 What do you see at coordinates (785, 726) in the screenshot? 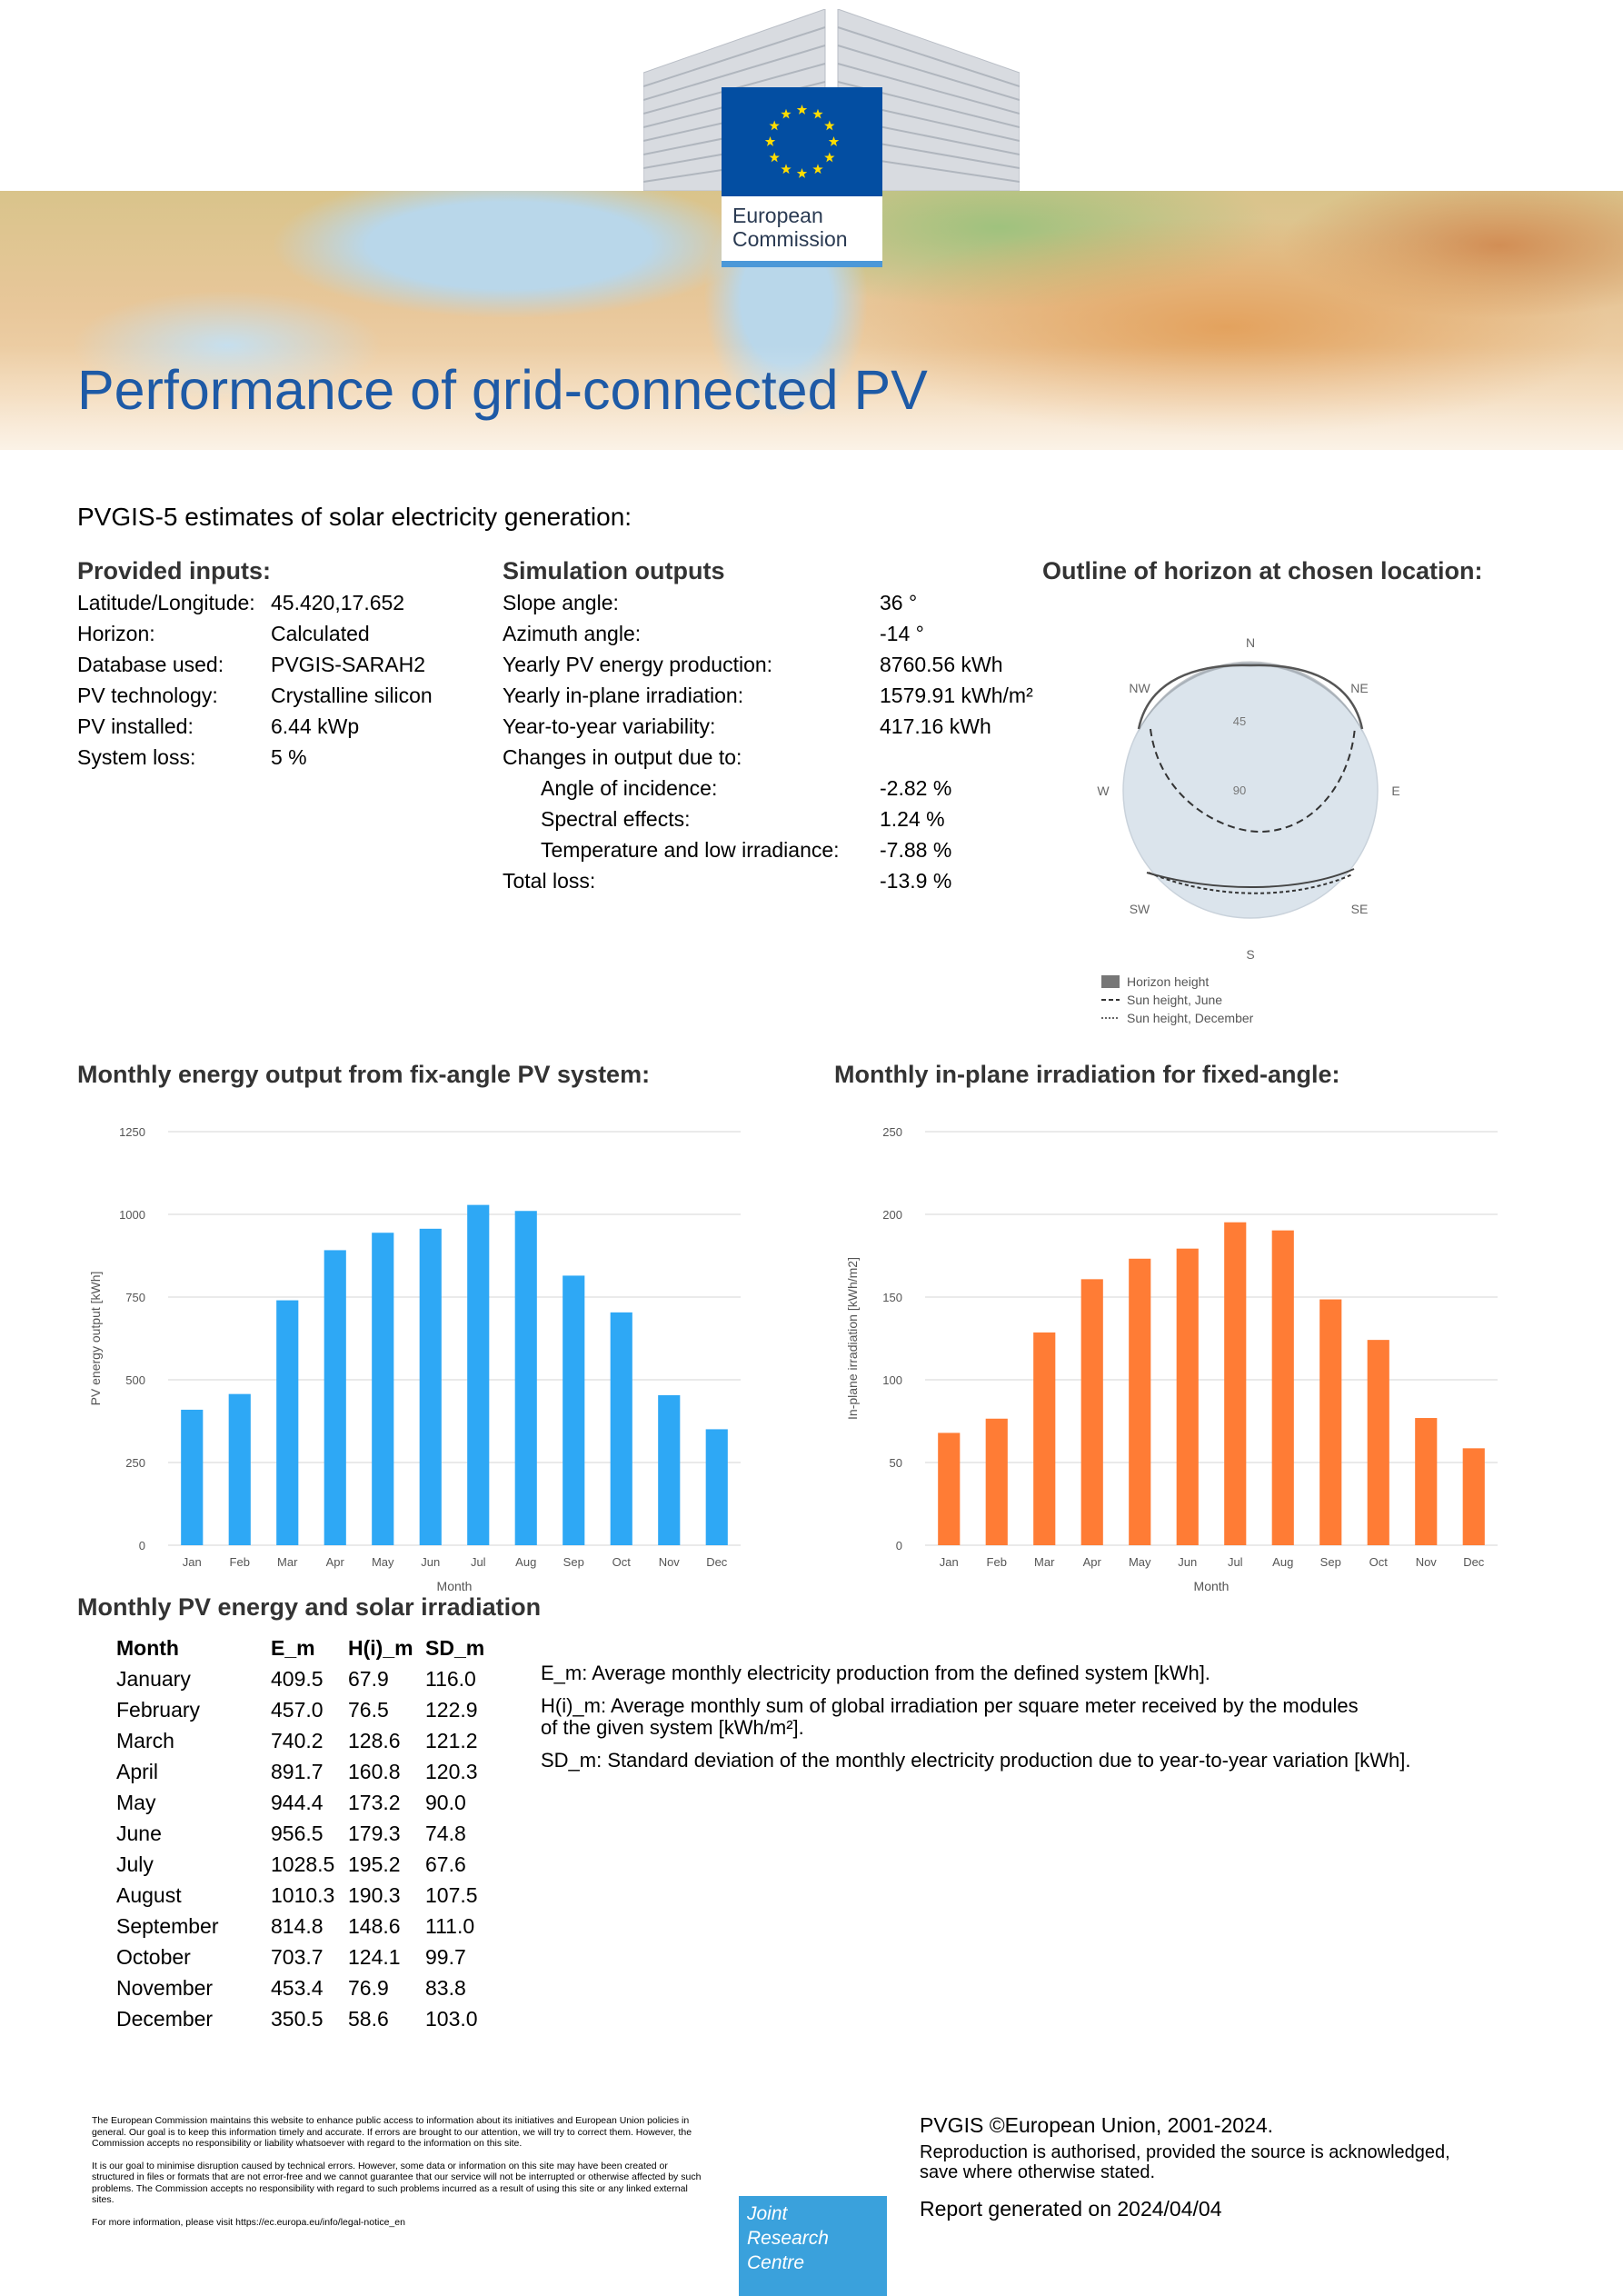
I see `output-row: Year-to-year variability: 417.16 kWh` at bounding box center [785, 726].